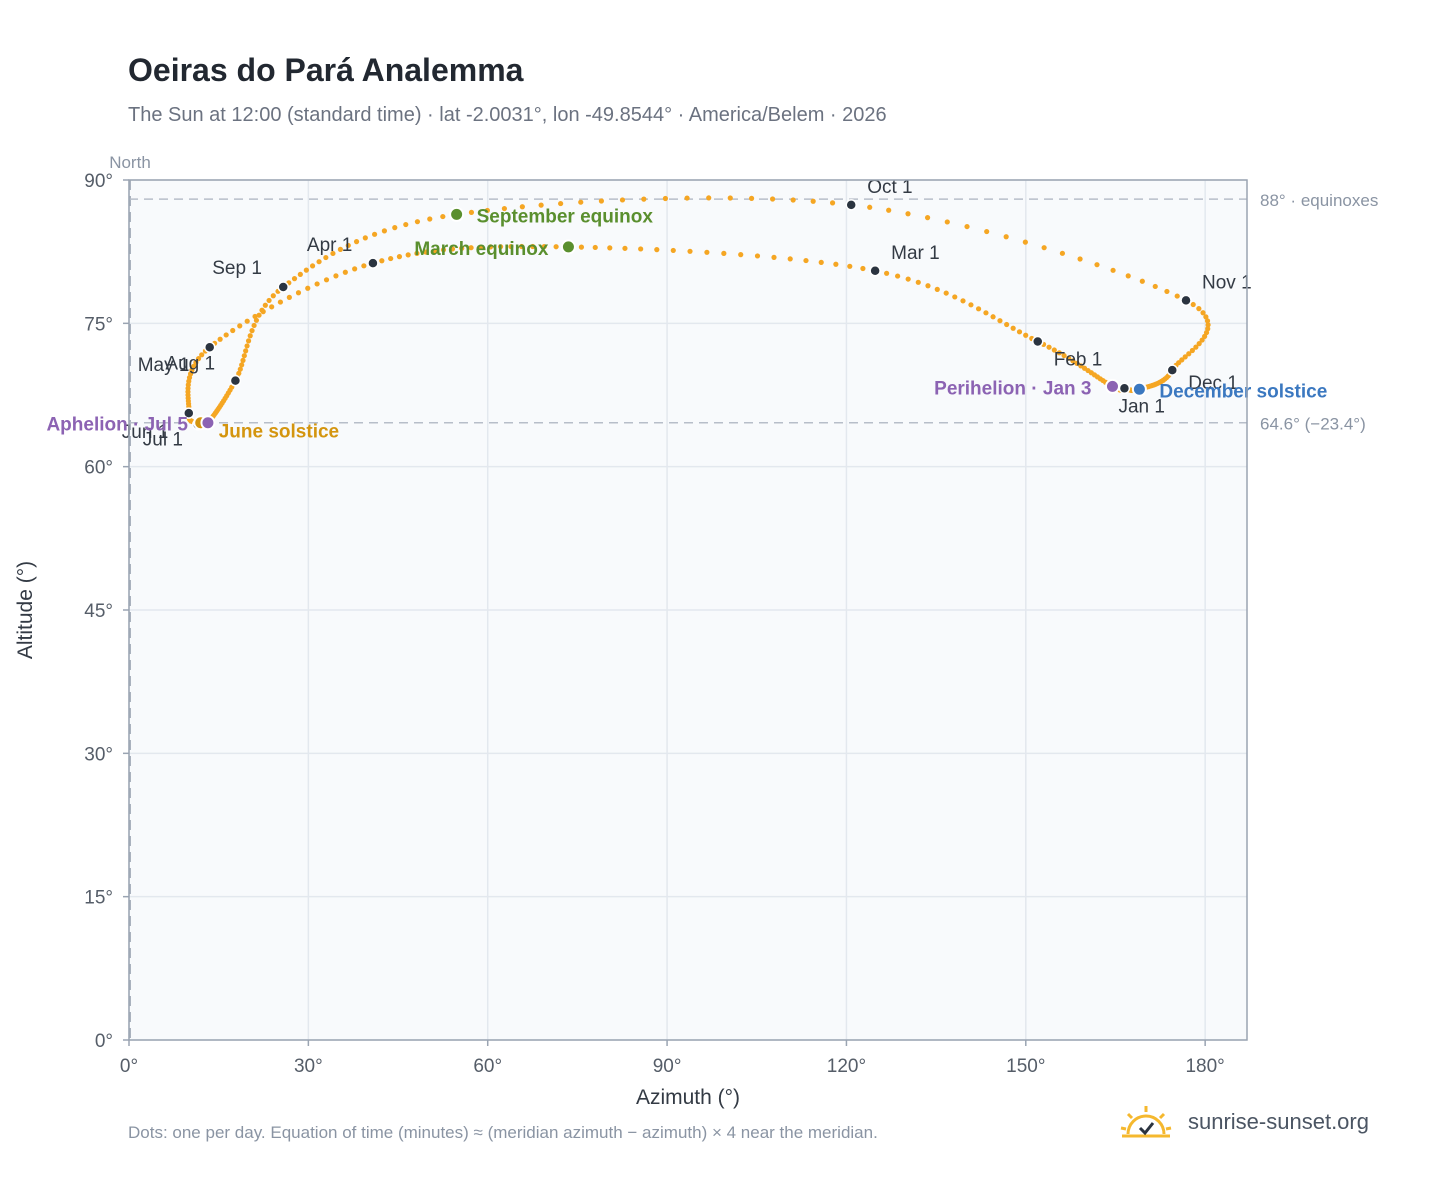 The height and width of the screenshot is (1188, 1448). I want to click on x-tick-label: 120°, so click(846, 1066).